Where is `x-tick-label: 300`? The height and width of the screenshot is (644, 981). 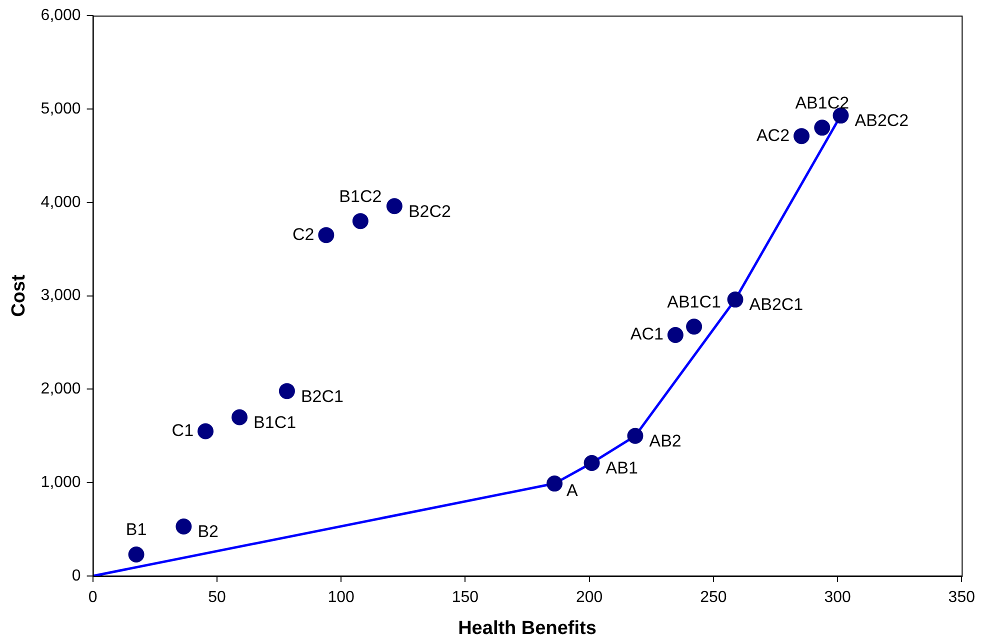 x-tick-label: 300 is located at coordinates (837, 597).